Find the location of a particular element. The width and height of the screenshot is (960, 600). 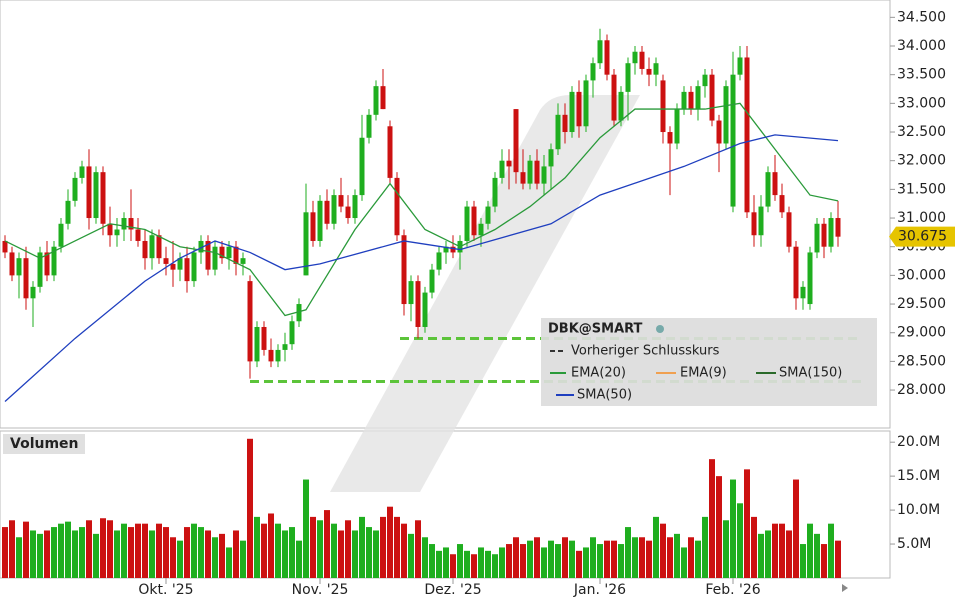

volume-title-bg is located at coordinates (44, 444).